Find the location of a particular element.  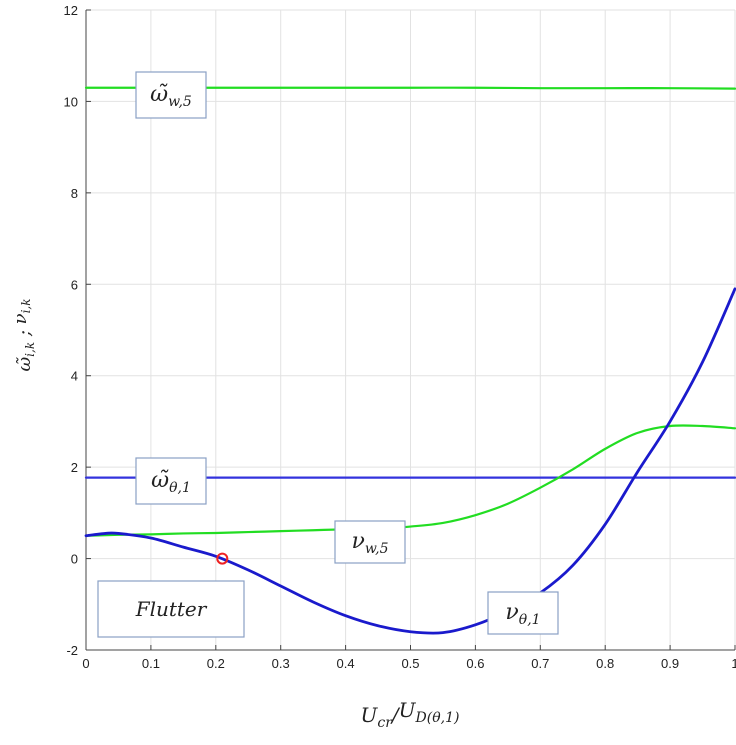

label-flutter-box is located at coordinates (171, 609).